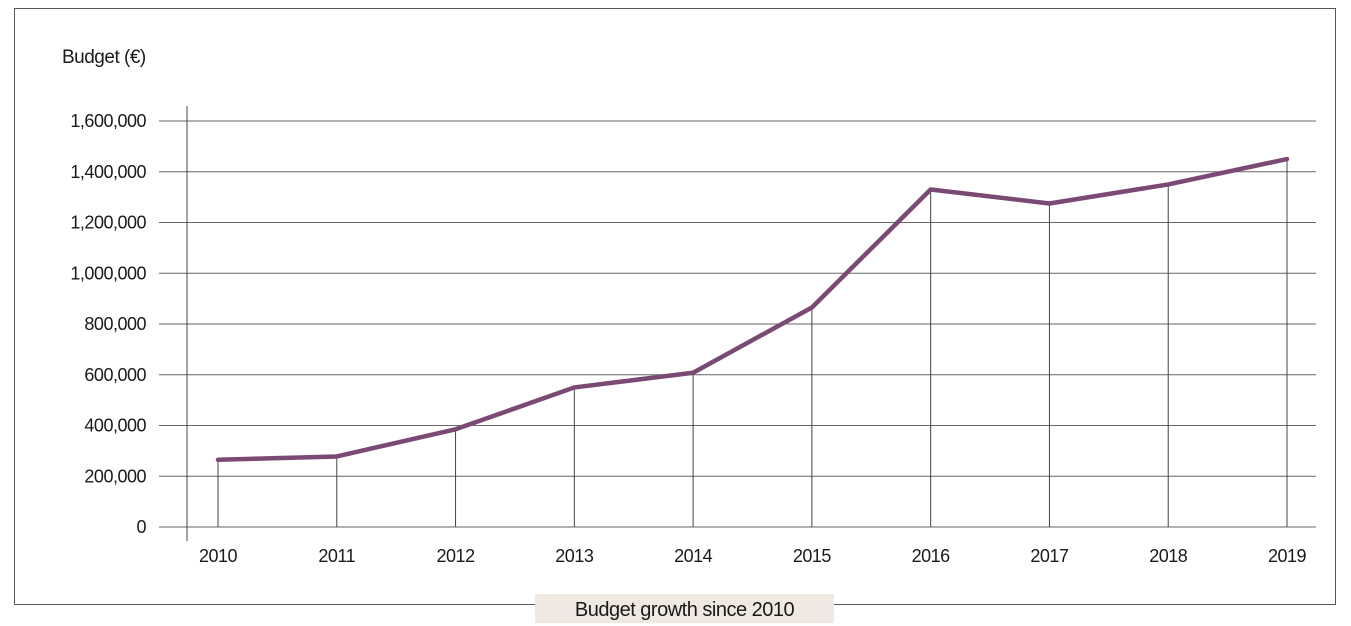  I want to click on x-tick-label: 2017, so click(1049, 556).